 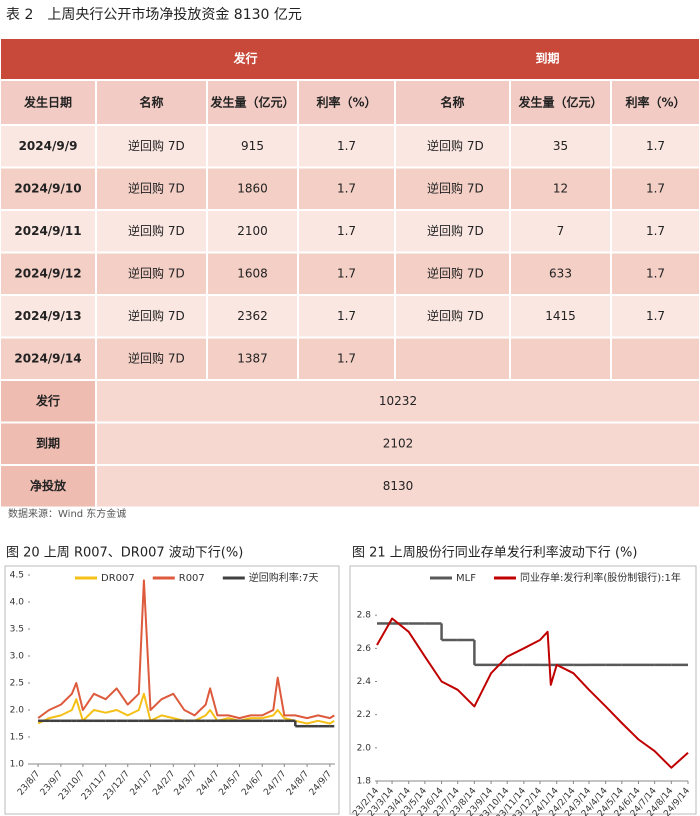 What do you see at coordinates (364, 616) in the screenshot?
I see `y-tick-label: 2.8` at bounding box center [364, 616].